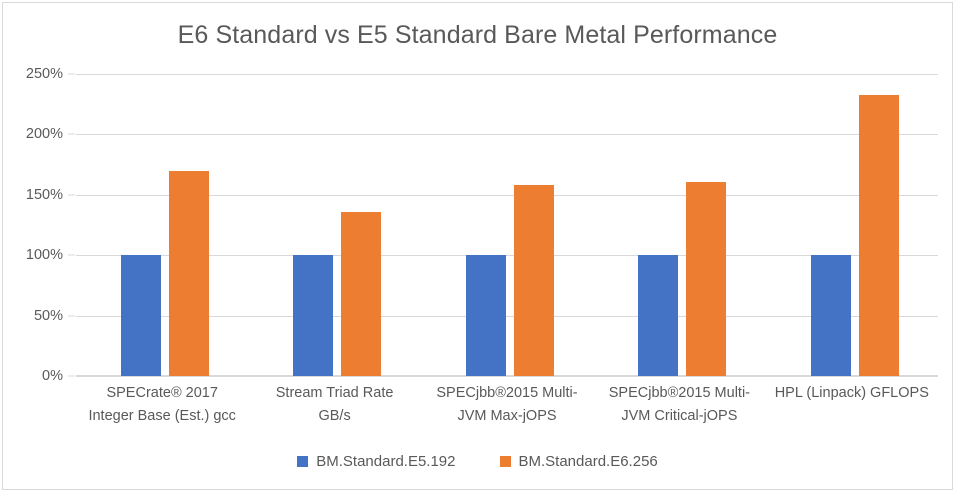  What do you see at coordinates (44, 74) in the screenshot?
I see `y-axis-tick-label: 250%` at bounding box center [44, 74].